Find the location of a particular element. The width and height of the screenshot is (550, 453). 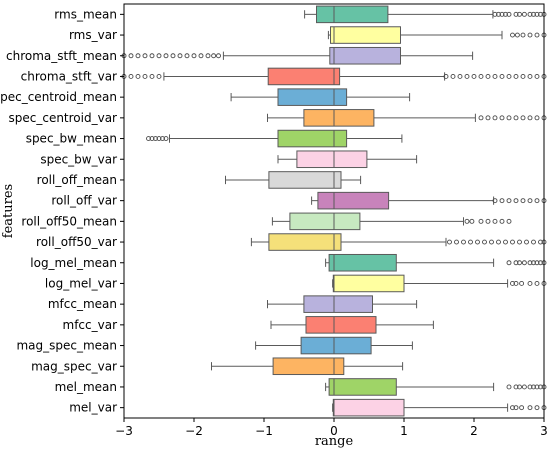

box-spec-centroid-mean is located at coordinates (320, 97).